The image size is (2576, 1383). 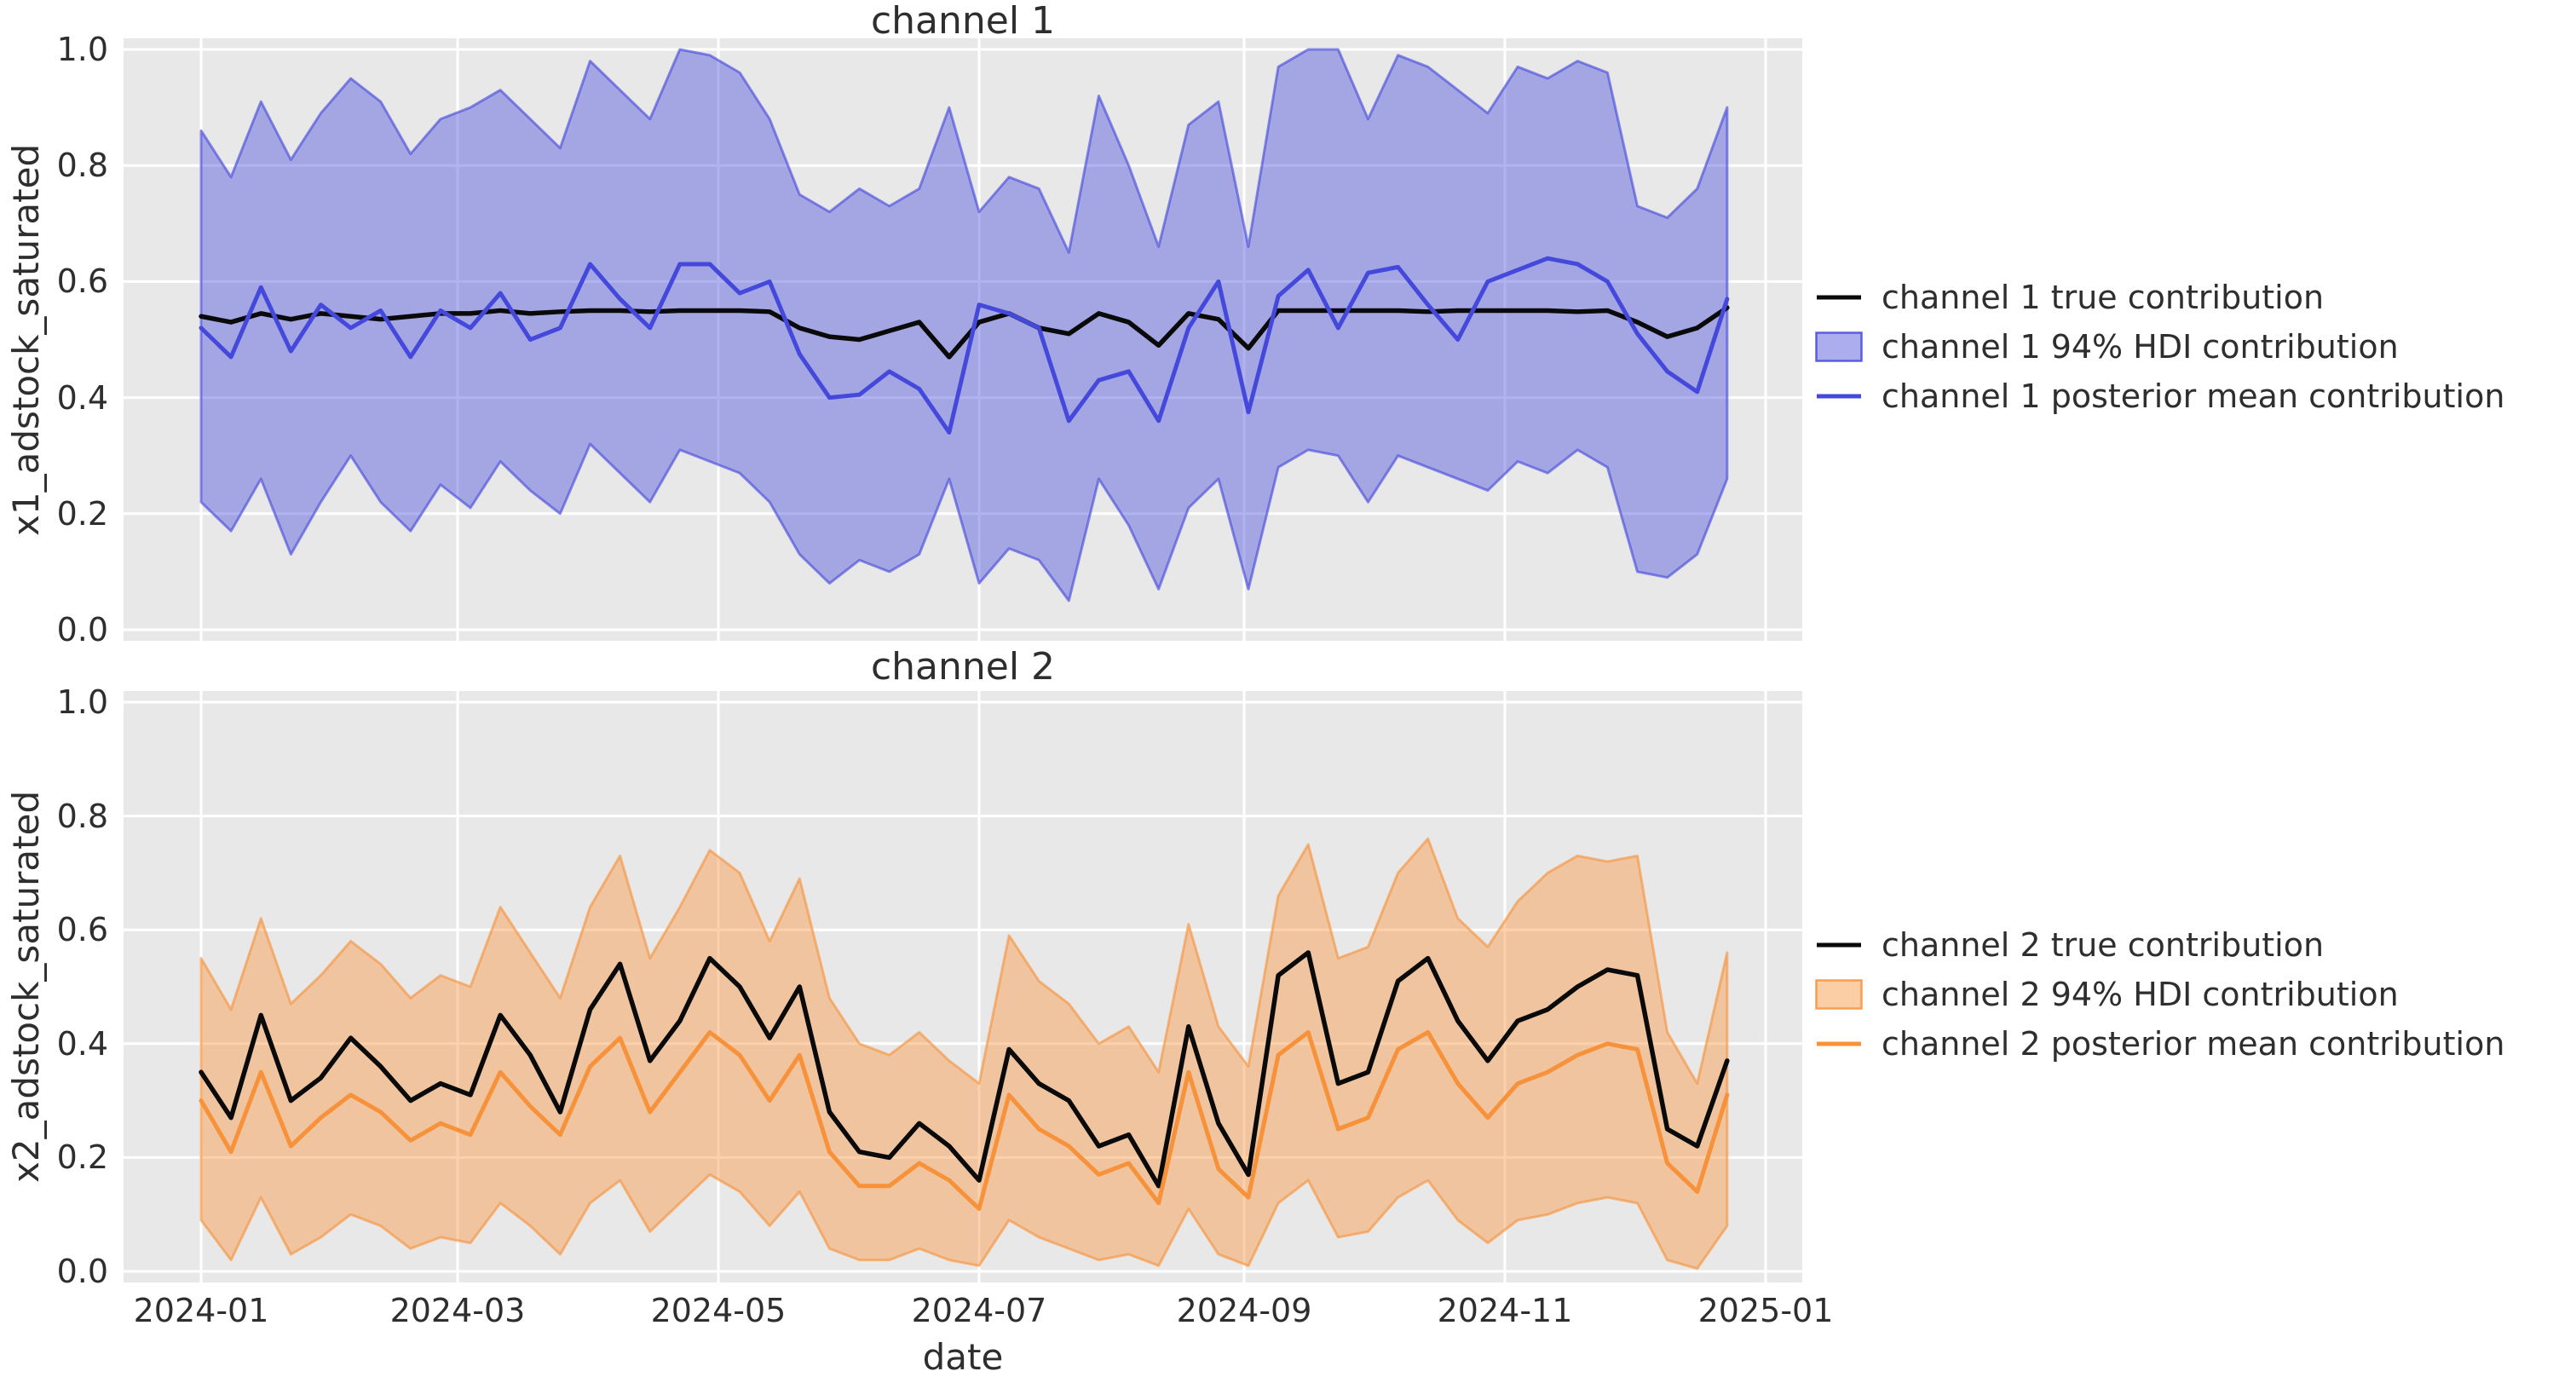 I want to click on legend-entry: channel 1 94% HDI contribution, so click(x=2159, y=347).